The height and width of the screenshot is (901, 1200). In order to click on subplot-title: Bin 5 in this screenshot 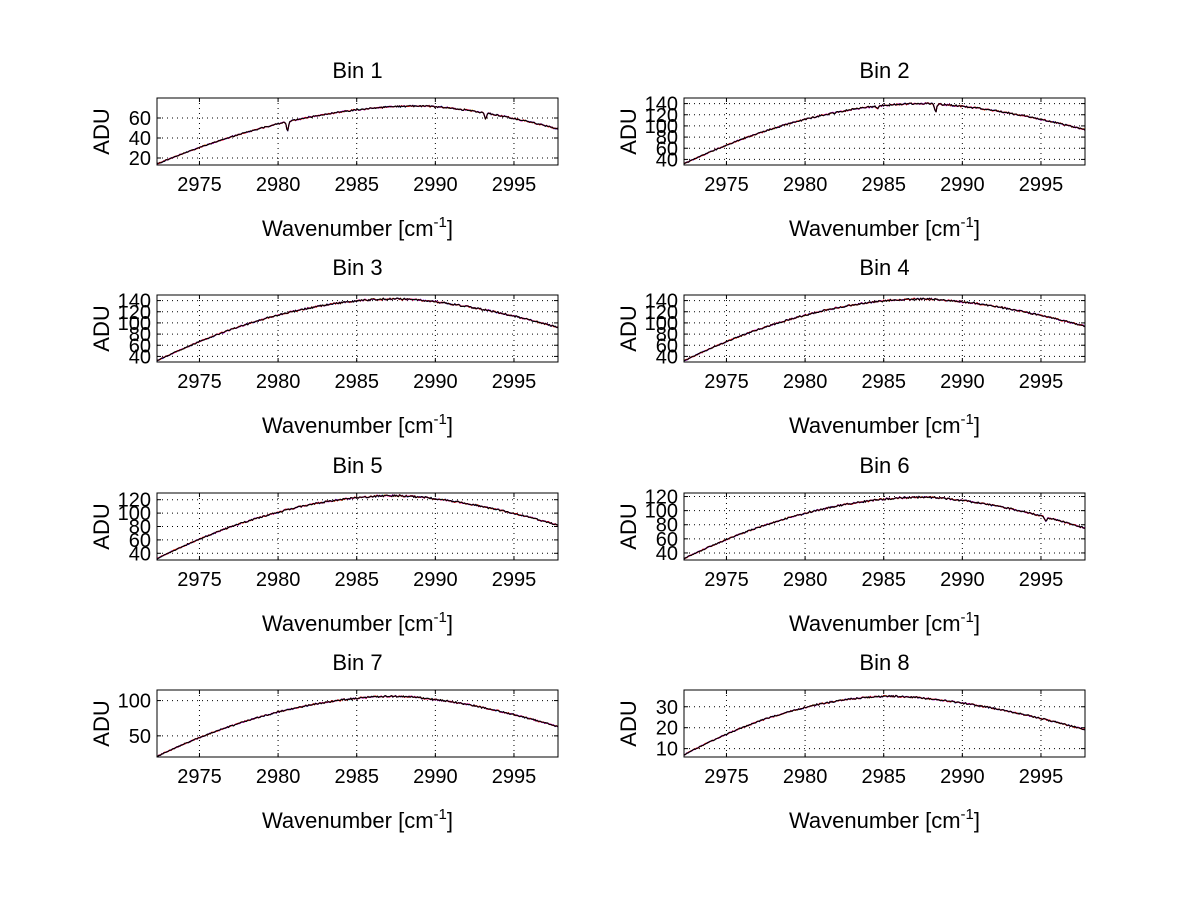, I will do `click(357, 465)`.